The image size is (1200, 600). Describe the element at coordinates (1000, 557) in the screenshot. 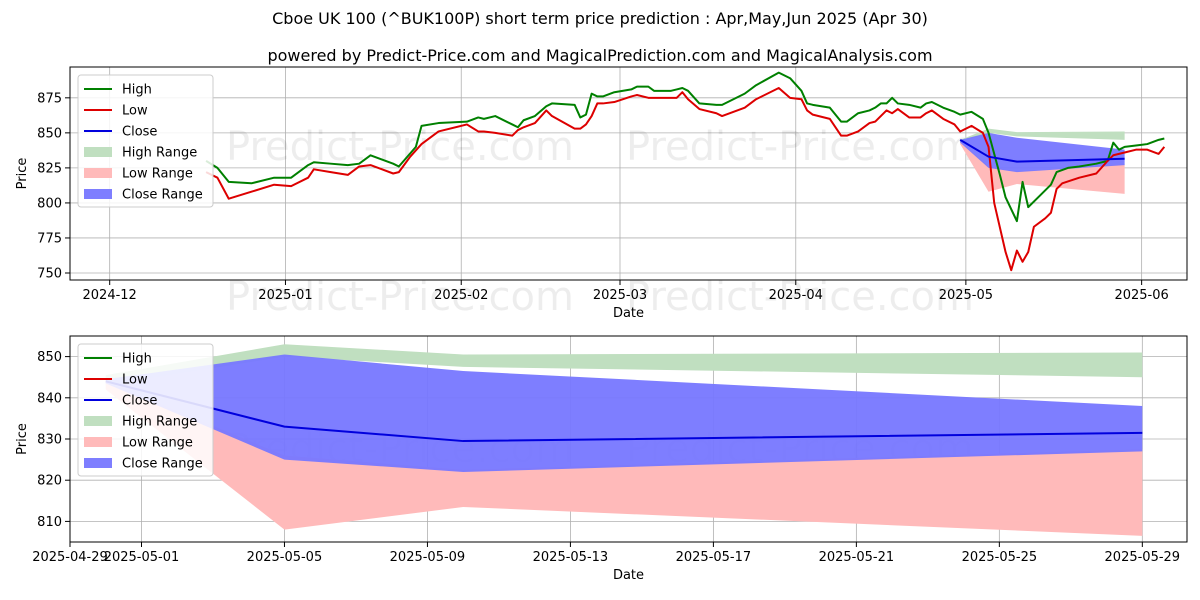

I see `x-tick-label: 2025-05-25` at that location.